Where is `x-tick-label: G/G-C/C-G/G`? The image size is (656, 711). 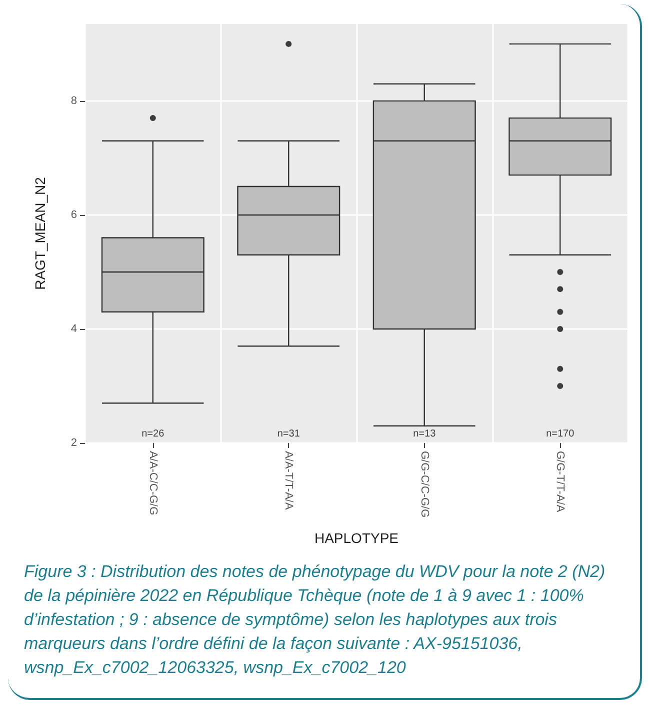 x-tick-label: G/G-C/C-G/G is located at coordinates (424, 484).